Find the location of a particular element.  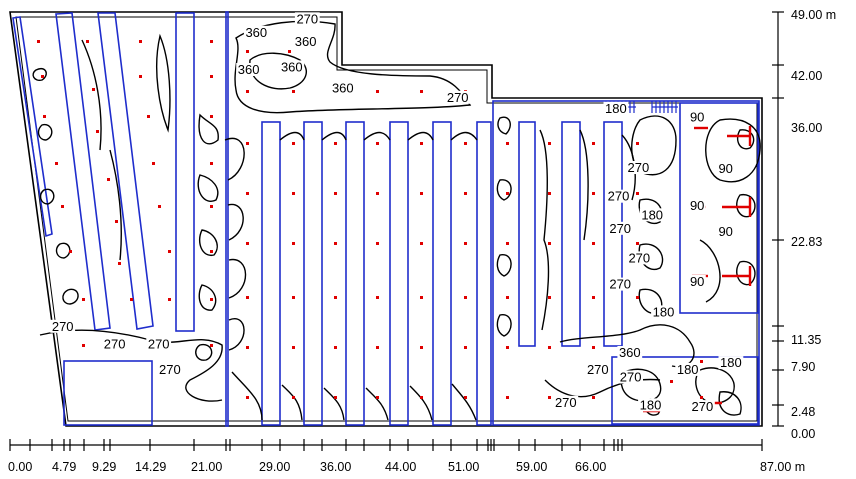

y-axis-label: 42.00 is located at coordinates (806, 76).